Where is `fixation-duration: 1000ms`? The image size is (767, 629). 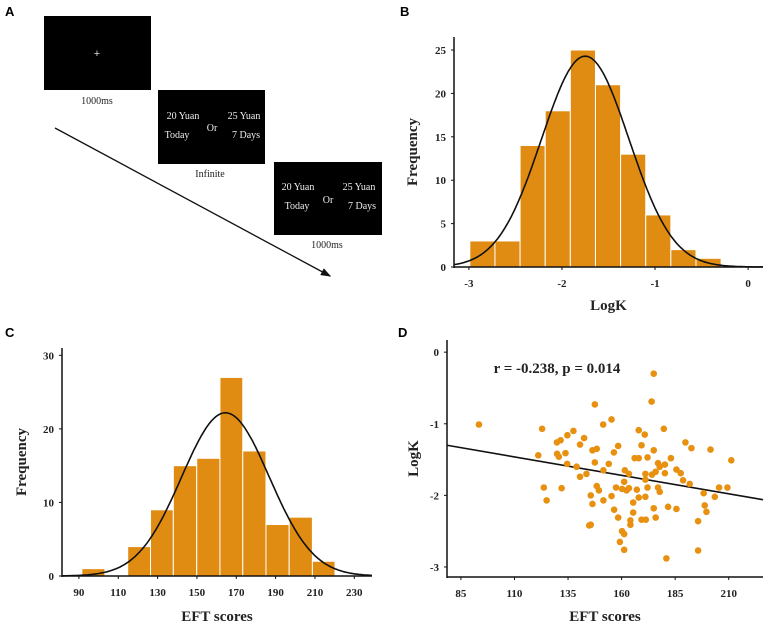
fixation-duration: 1000ms is located at coordinates (97, 101).